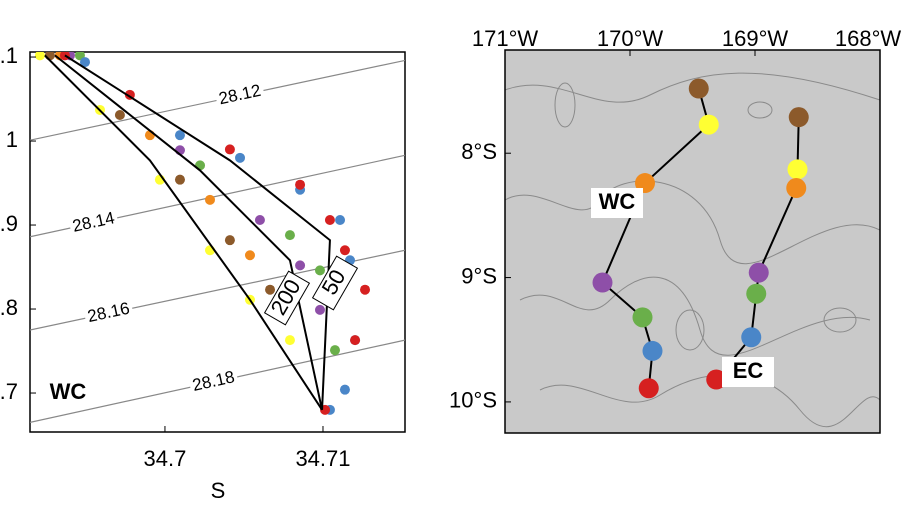  What do you see at coordinates (9, 55) in the screenshot?
I see `y-tick-label: .1` at bounding box center [9, 55].